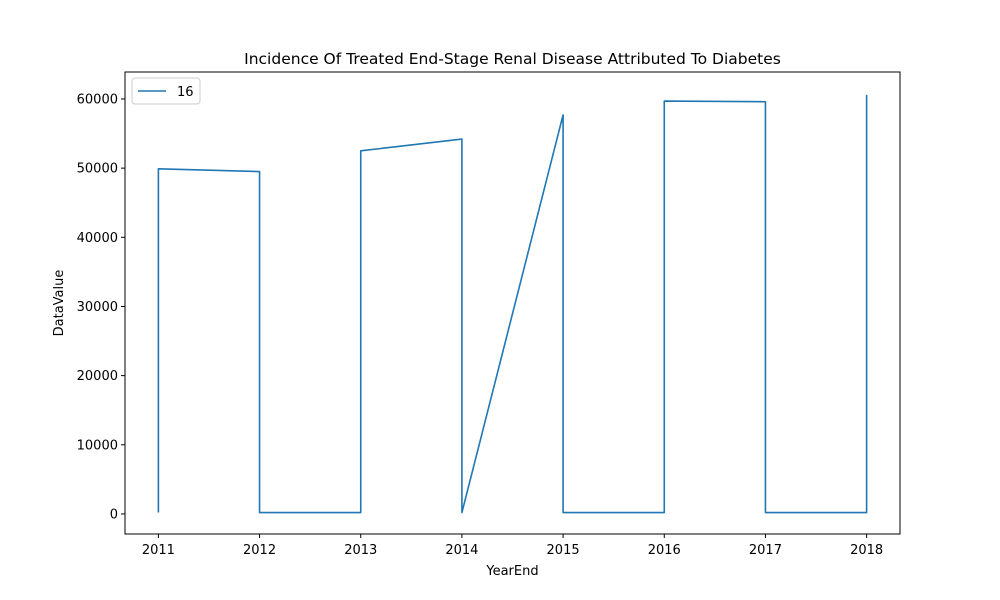 The image size is (1000, 600). What do you see at coordinates (461, 550) in the screenshot?
I see `x-tick-label: 2014` at bounding box center [461, 550].